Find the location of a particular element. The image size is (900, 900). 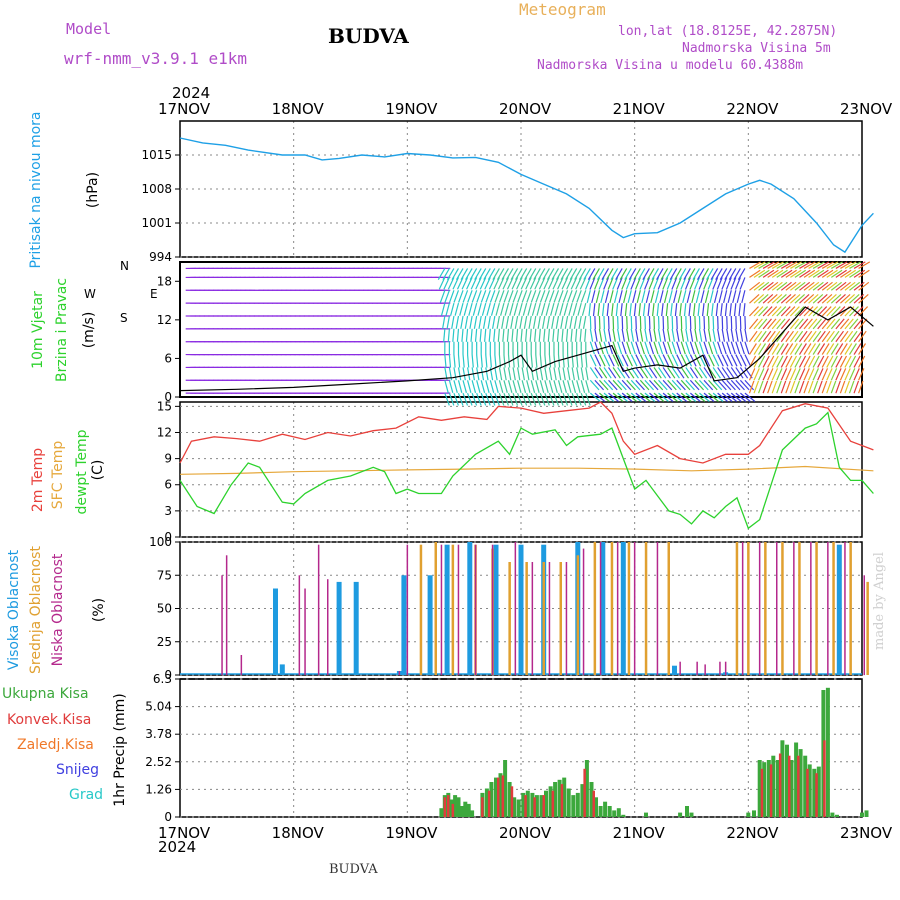

y-tick-label: 9 is located at coordinates (168, 459).